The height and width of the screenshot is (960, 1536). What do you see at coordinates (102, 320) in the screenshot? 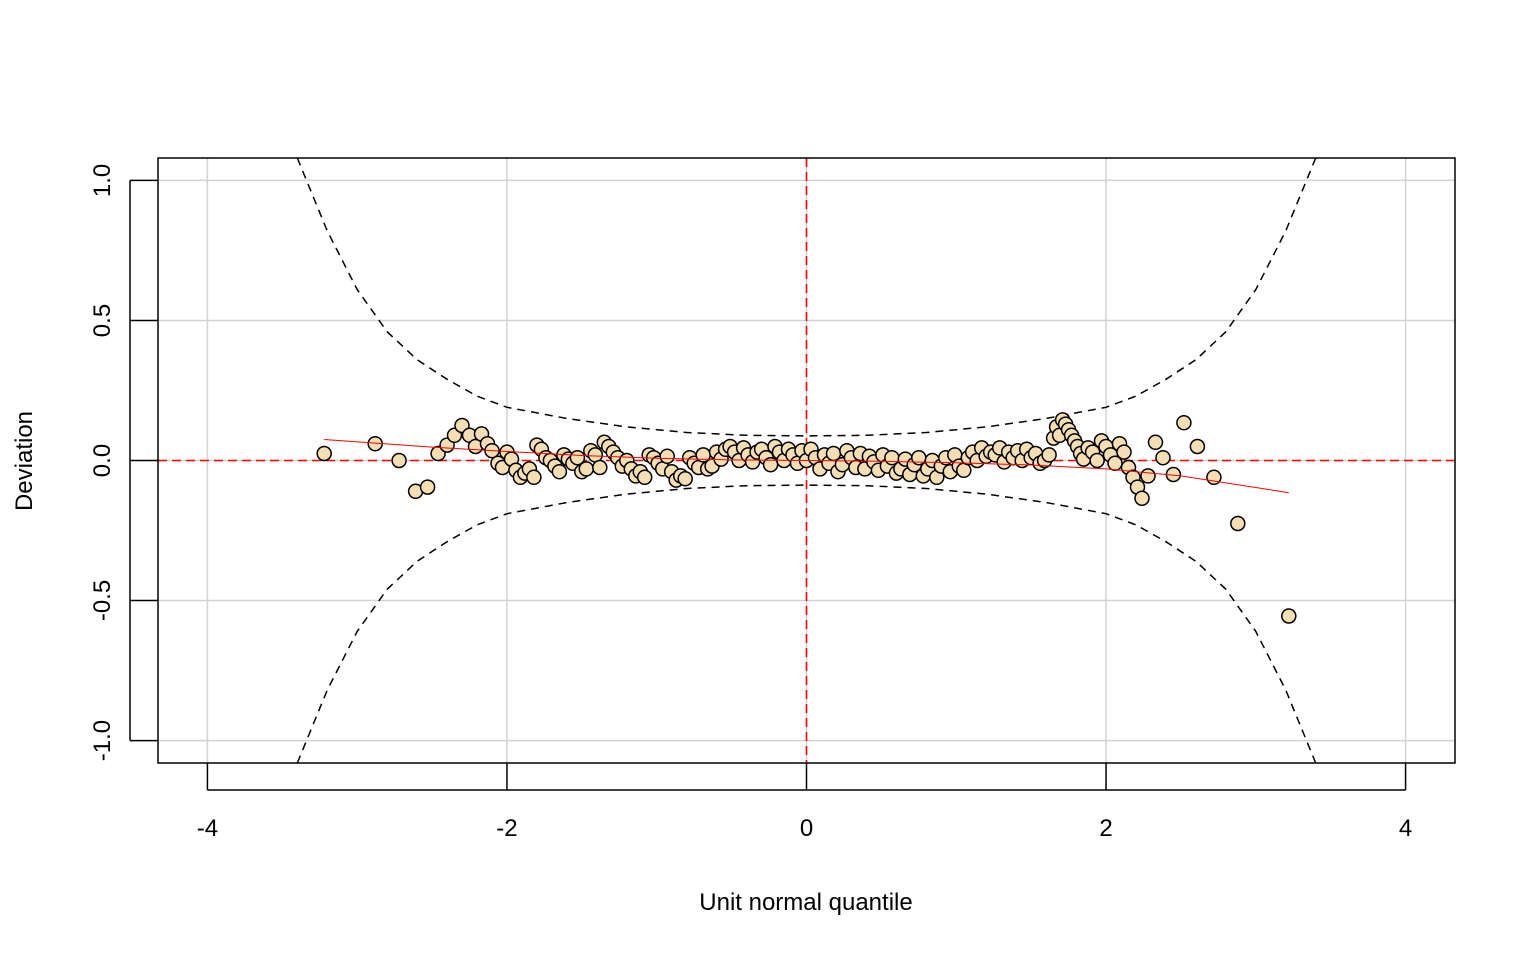
I see `y-tick-label: 0.5` at bounding box center [102, 320].